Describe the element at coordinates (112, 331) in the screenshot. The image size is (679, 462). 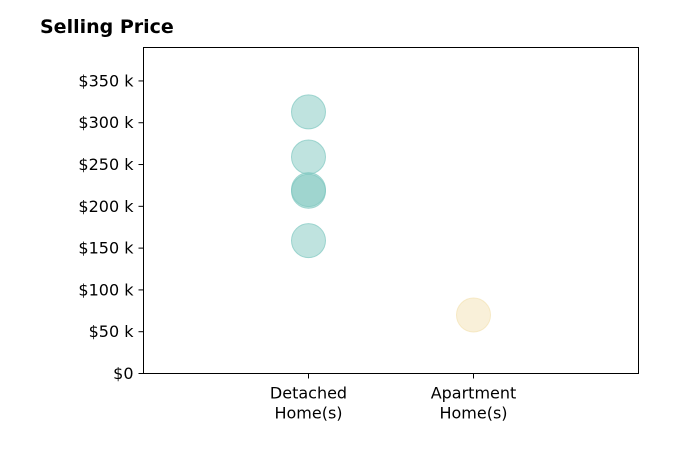
I see `y-tick-label: $50 k` at that location.